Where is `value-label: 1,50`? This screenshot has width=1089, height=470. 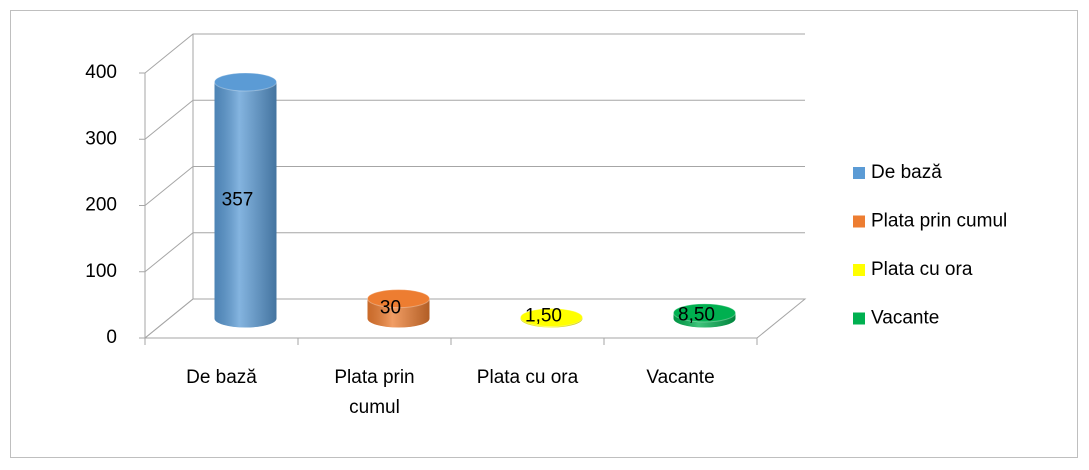
value-label: 1,50 is located at coordinates (543, 316).